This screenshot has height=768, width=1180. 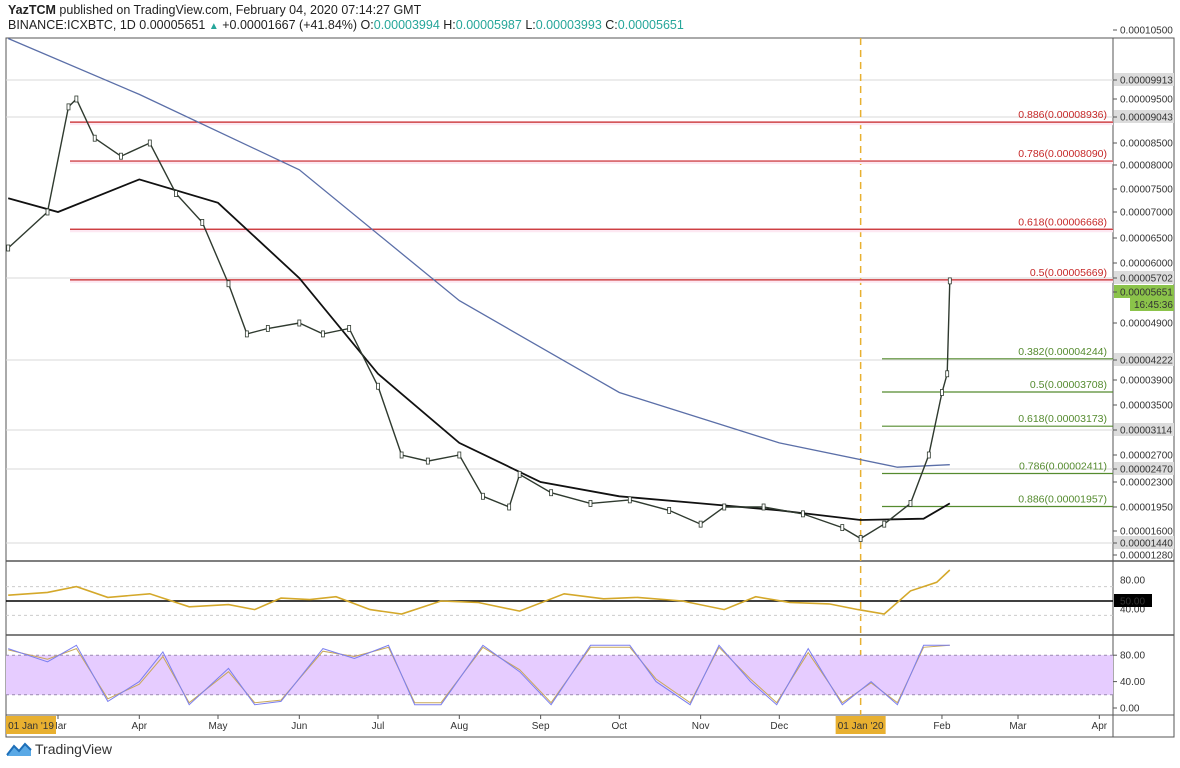 What do you see at coordinates (459, 726) in the screenshot?
I see `time-tick-label: Aug` at bounding box center [459, 726].